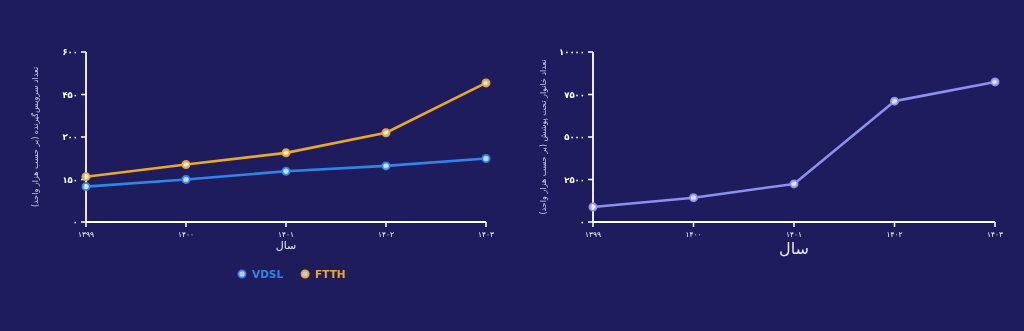 The width and height of the screenshot is (1024, 331). What do you see at coordinates (574, 179) in the screenshot?
I see `y-tick-label: ۲۵۰۰` at bounding box center [574, 179].